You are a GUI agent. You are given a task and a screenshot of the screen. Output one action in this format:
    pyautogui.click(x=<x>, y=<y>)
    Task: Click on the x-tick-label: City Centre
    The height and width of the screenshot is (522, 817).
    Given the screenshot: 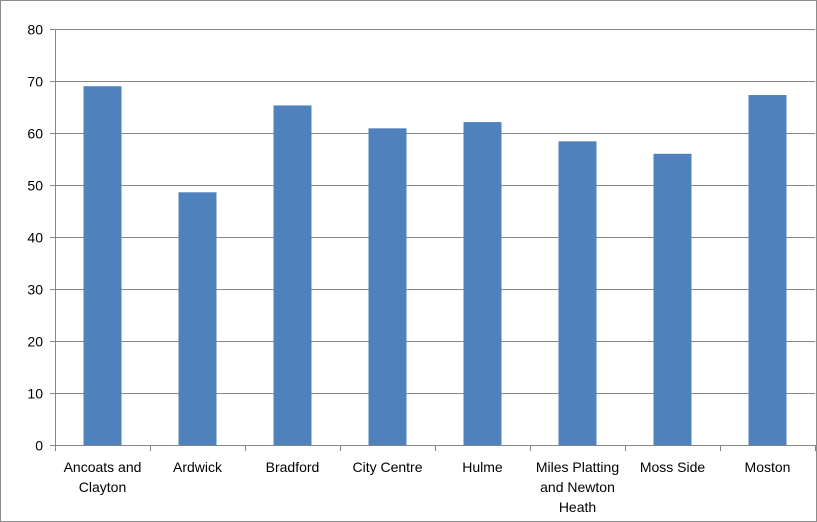 What is the action you would take?
    pyautogui.click(x=387, y=467)
    